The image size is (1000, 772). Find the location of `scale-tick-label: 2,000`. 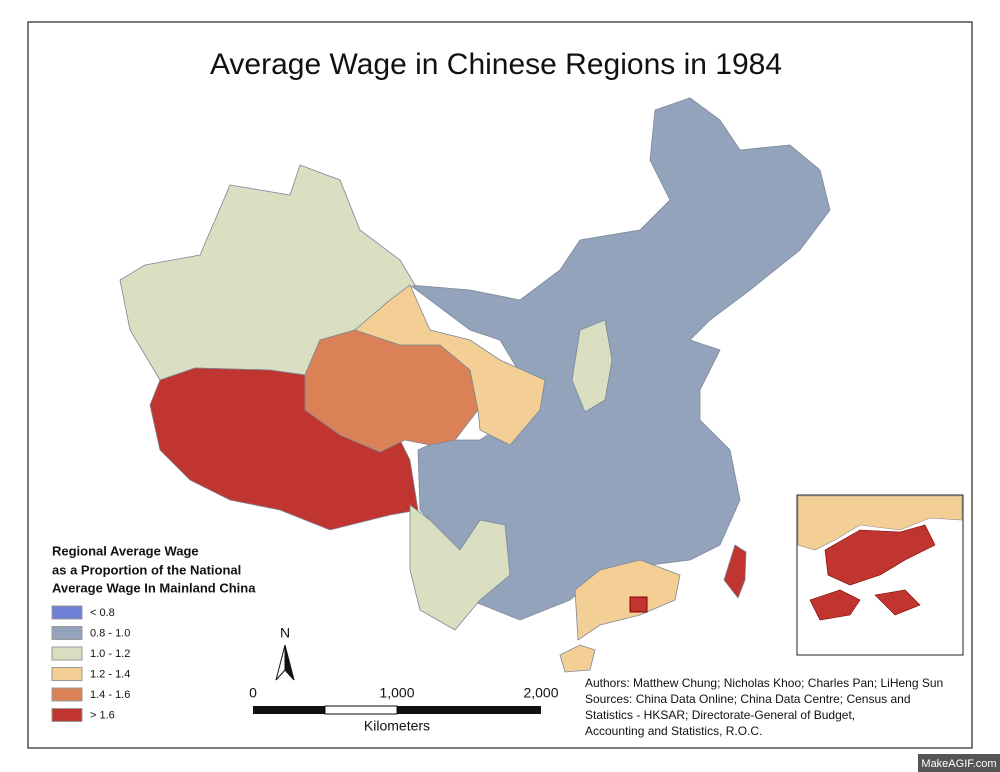

scale-tick-label: 2,000 is located at coordinates (540, 693).